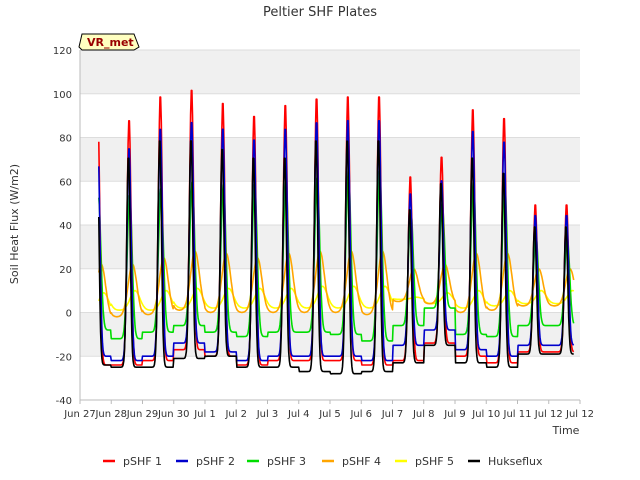 The image size is (640, 480). Describe the element at coordinates (65, 139) in the screenshot. I see `y-tick-label: 80` at that location.